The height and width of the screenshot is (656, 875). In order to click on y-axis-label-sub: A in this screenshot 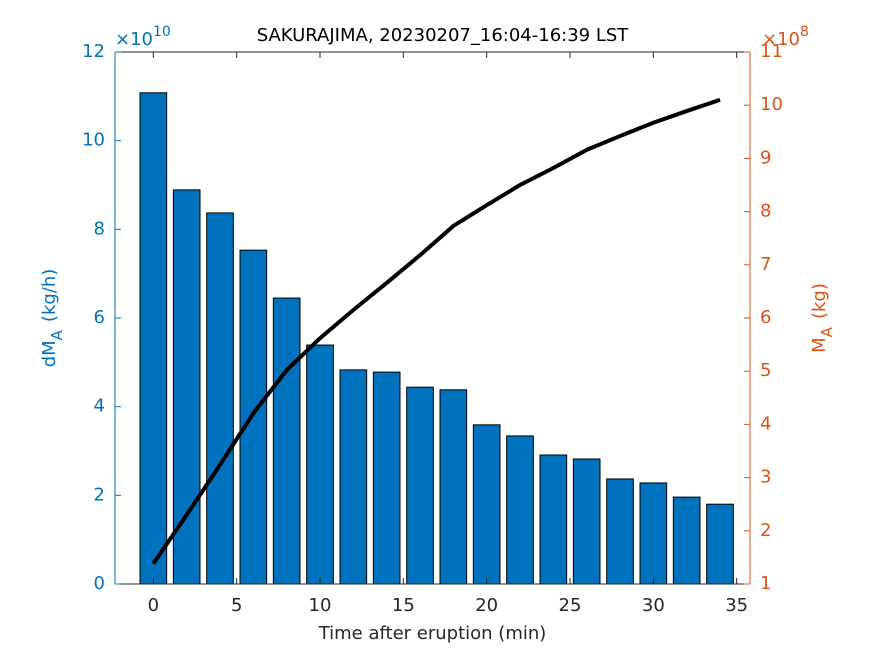, I will do `click(57, 334)`.